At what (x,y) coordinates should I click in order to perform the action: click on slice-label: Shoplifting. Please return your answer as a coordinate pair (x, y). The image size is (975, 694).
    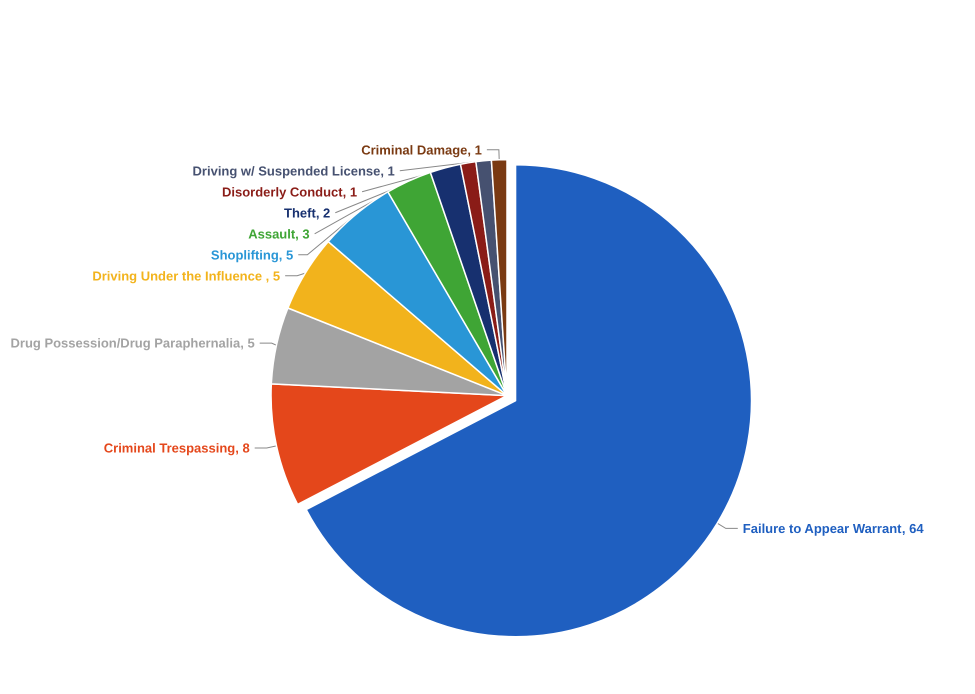
    Looking at the image, I should click on (244, 254).